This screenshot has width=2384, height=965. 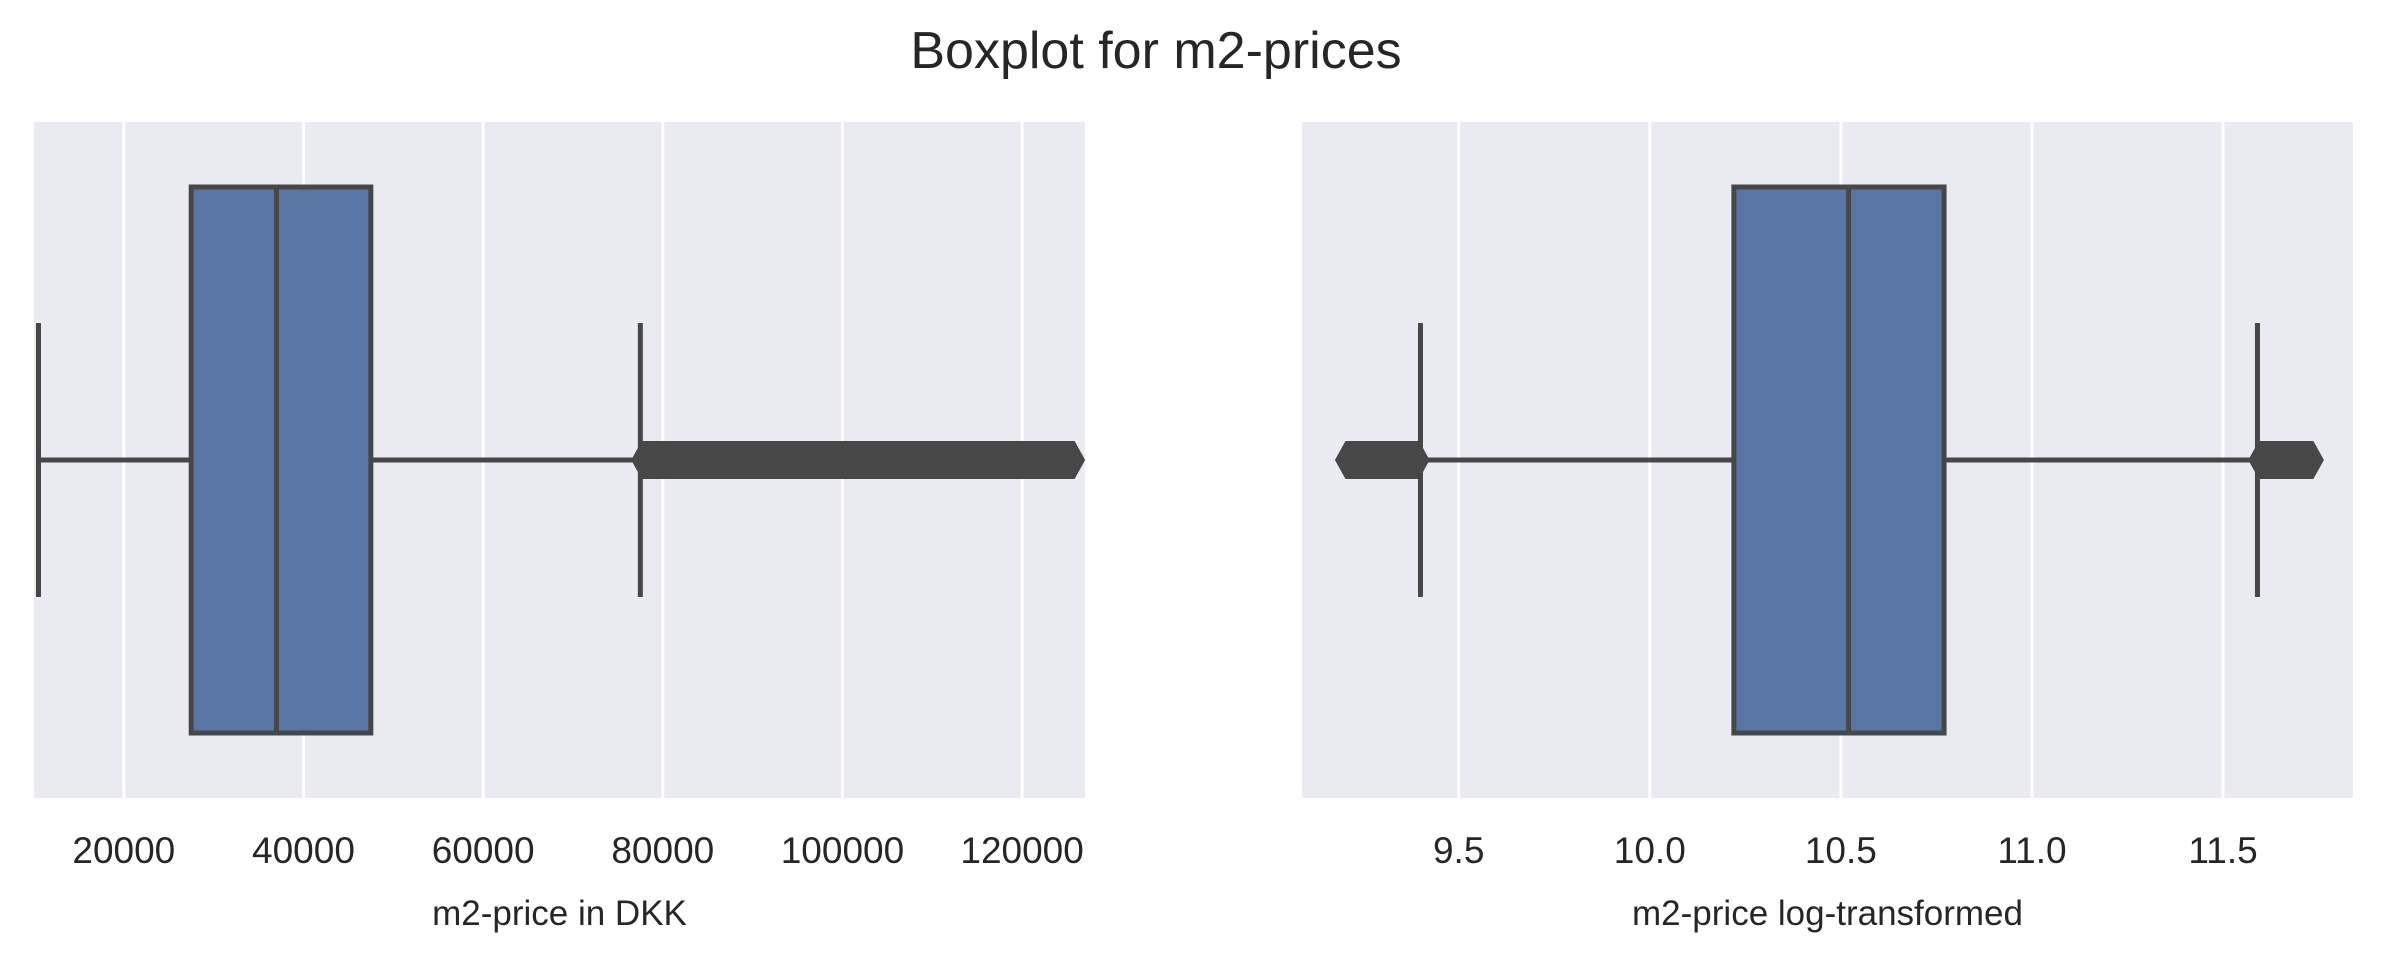 I want to click on x-tick-label: 11.0, so click(x=2031, y=850).